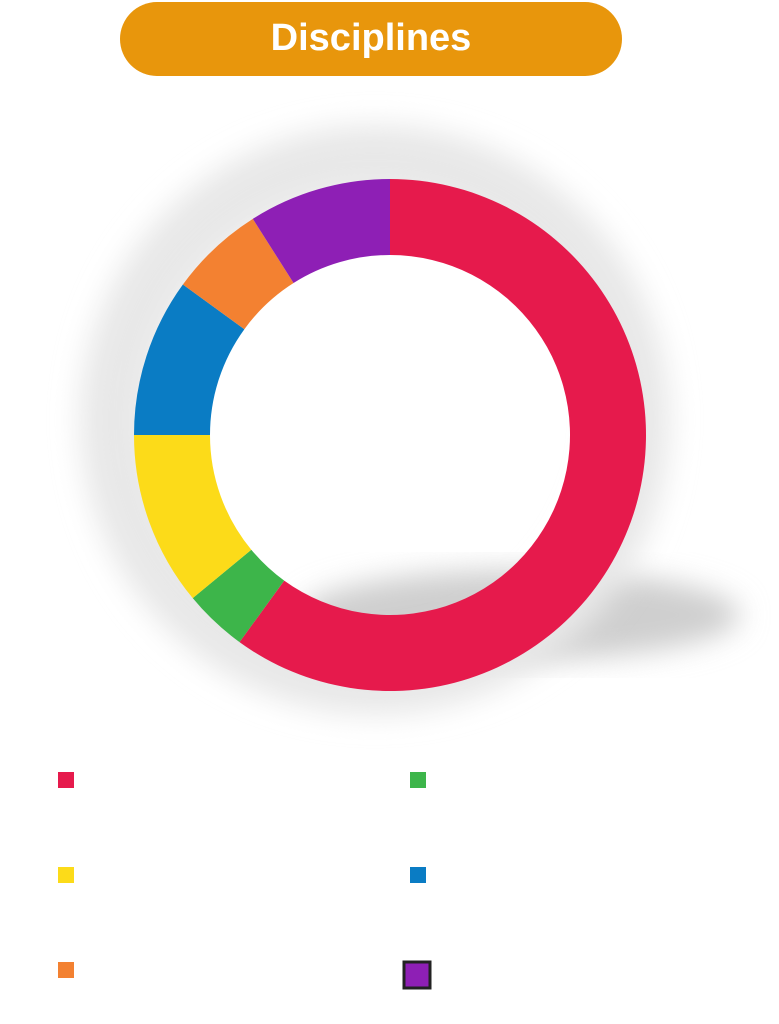 The width and height of the screenshot is (779, 1024). I want to click on legend-label: Security, so click(477, 778).